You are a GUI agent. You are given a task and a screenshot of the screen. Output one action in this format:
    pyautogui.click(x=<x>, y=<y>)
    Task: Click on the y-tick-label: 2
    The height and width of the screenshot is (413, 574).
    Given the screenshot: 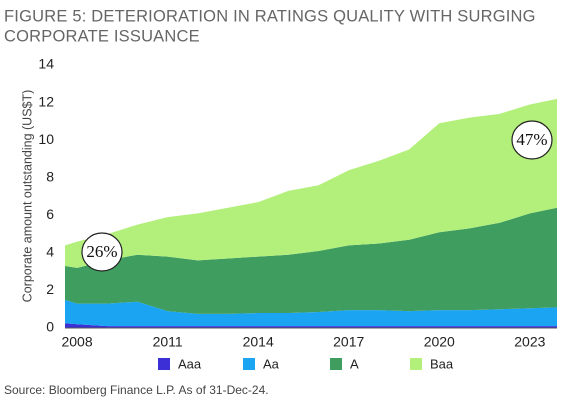 What is the action you would take?
    pyautogui.click(x=50, y=289)
    